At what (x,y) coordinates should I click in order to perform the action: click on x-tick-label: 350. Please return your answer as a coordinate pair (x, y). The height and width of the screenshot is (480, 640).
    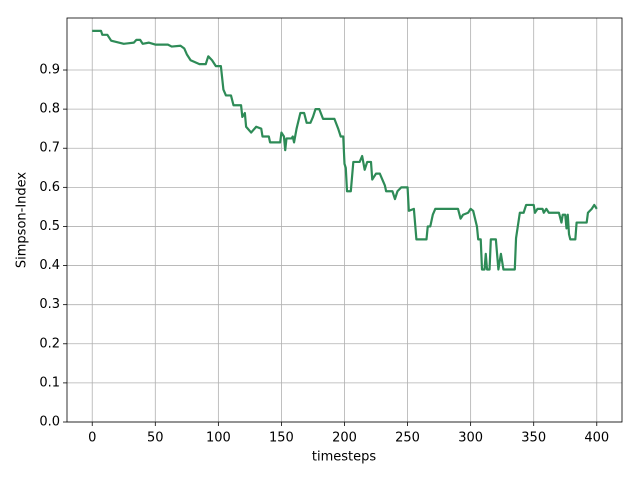
    Looking at the image, I should click on (533, 438).